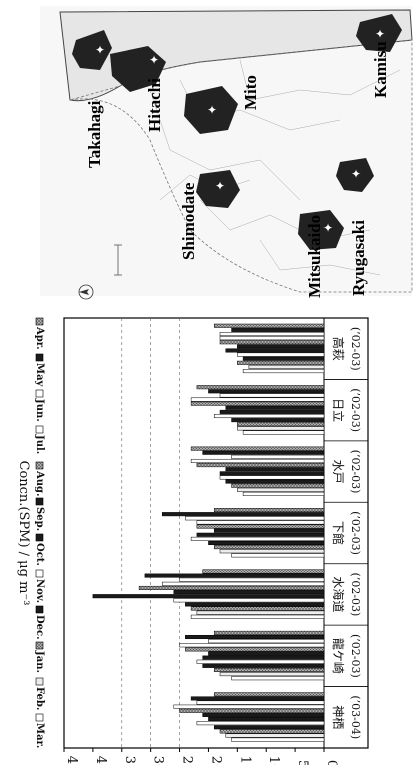 This screenshot has width=414, height=765. I want to click on city-label-takahagi: Takahagi, so click(94, 134).